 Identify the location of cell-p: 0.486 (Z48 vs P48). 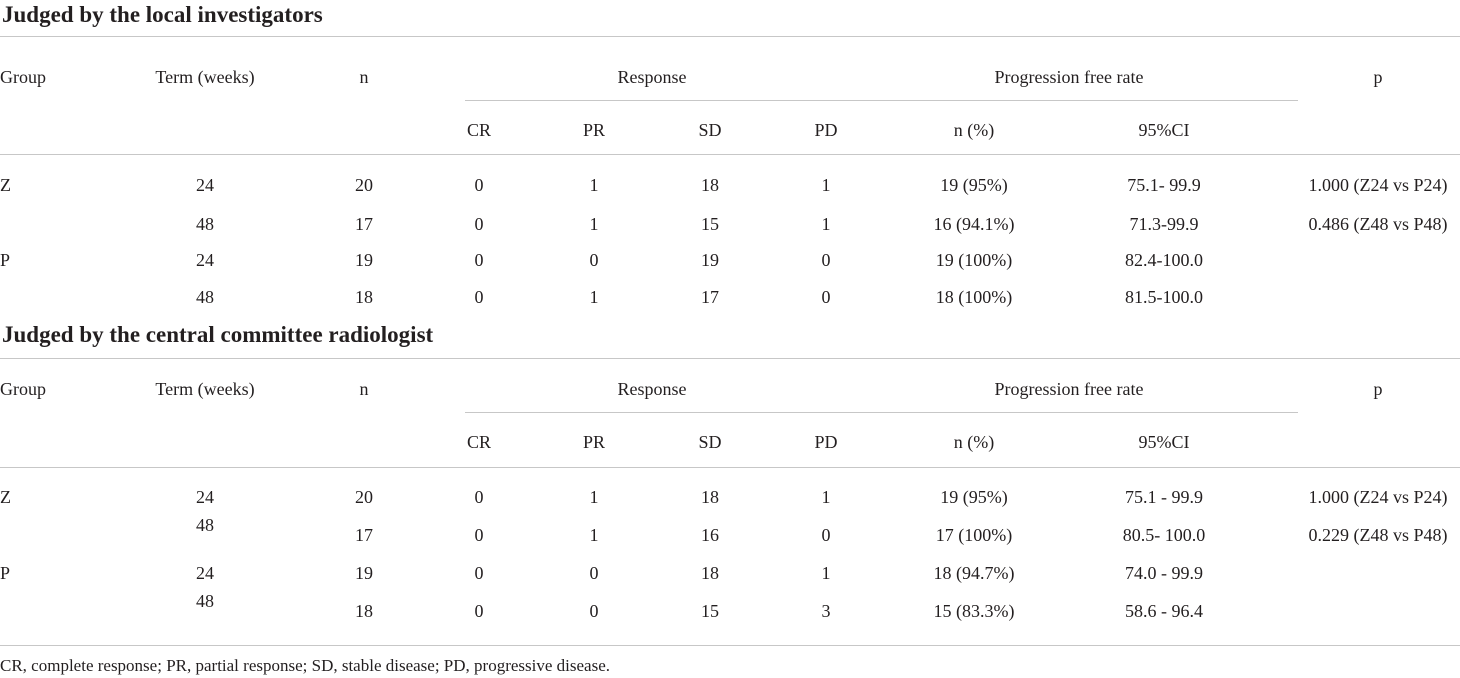
(1378, 224).